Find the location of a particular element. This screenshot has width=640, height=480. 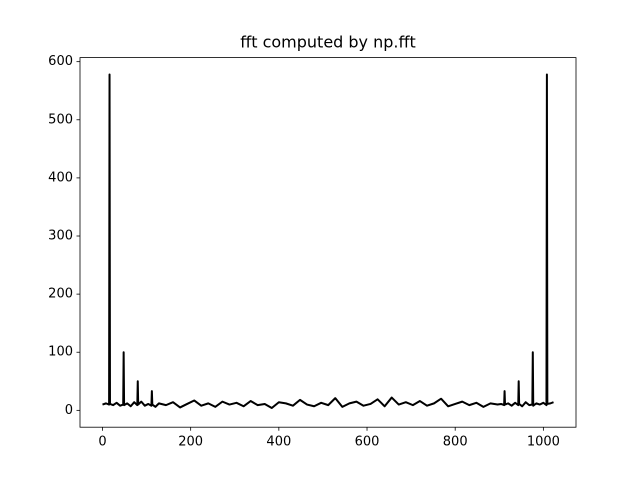

y-tick-label: 600 is located at coordinates (60, 61).